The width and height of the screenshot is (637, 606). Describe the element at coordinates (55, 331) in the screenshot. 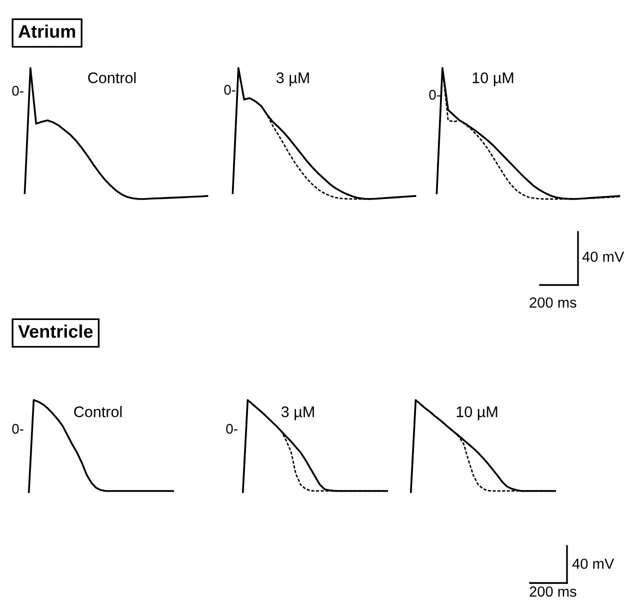

I see `text: Ventricle` at that location.